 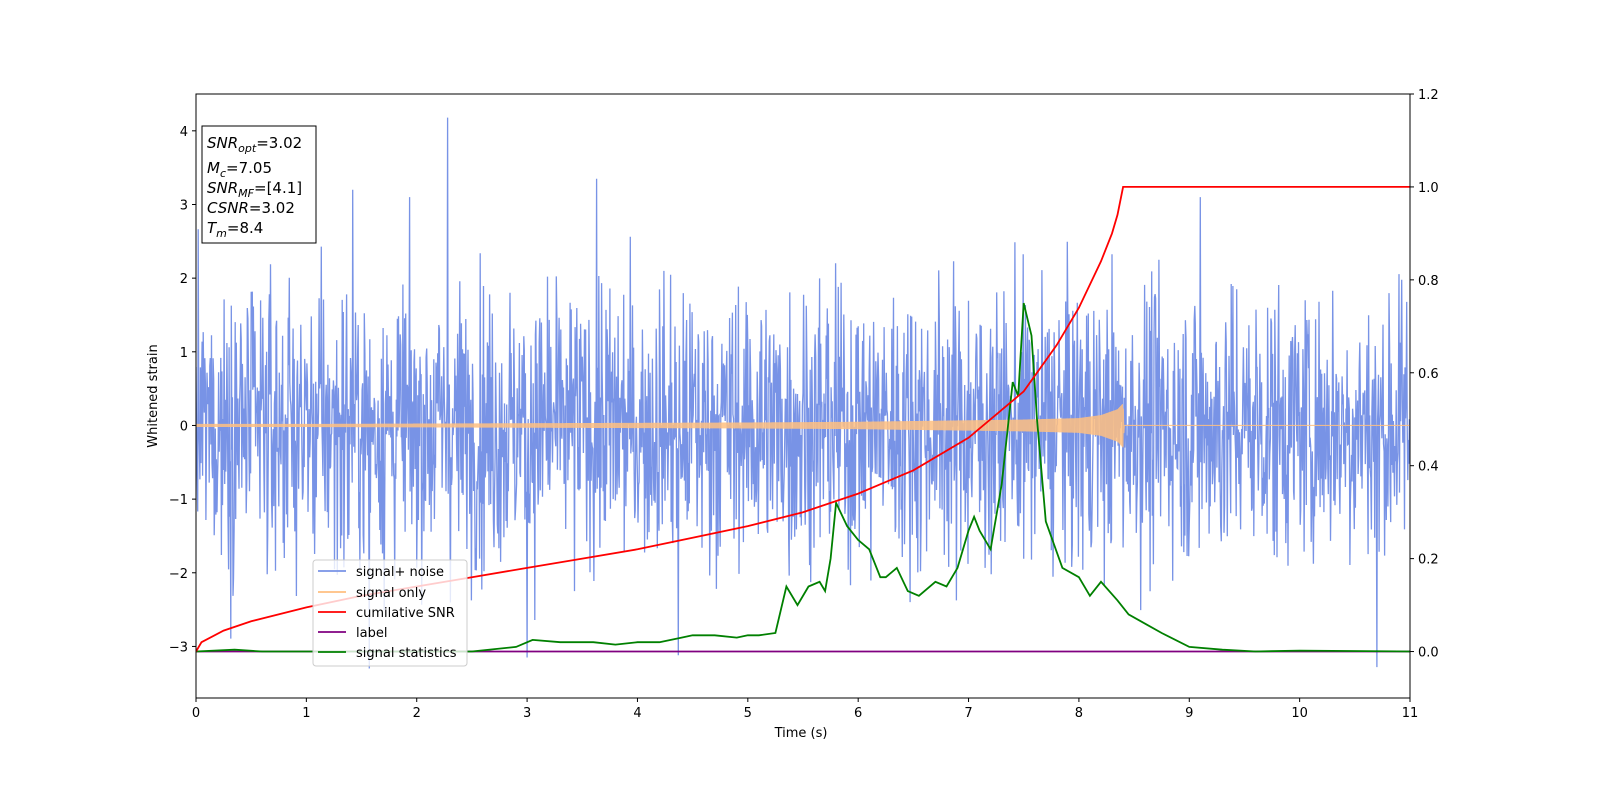 What do you see at coordinates (748, 713) in the screenshot?
I see `x-tick-label: 5` at bounding box center [748, 713].